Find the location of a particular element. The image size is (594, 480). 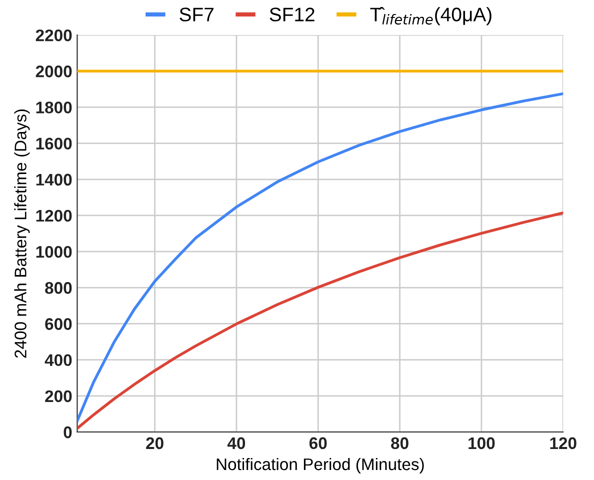

x-tick-label: 120 is located at coordinates (563, 443).